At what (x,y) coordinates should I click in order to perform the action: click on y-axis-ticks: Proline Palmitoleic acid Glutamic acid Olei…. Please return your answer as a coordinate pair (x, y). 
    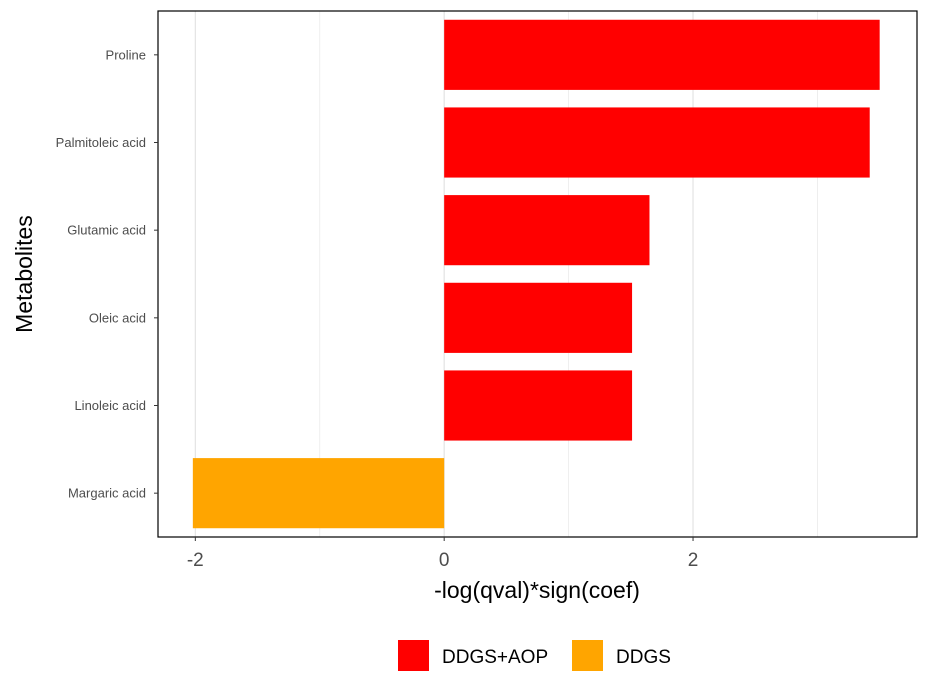
    Looking at the image, I should click on (107, 274).